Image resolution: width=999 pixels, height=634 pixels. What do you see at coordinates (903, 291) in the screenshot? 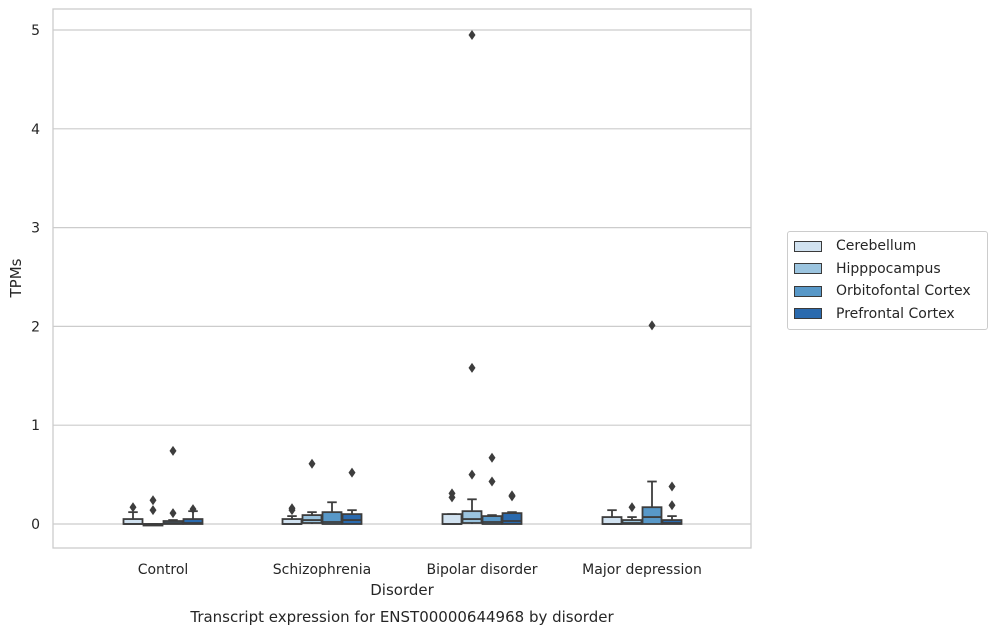
I see `legend-label: Orbitofontal Cortex` at bounding box center [903, 291].